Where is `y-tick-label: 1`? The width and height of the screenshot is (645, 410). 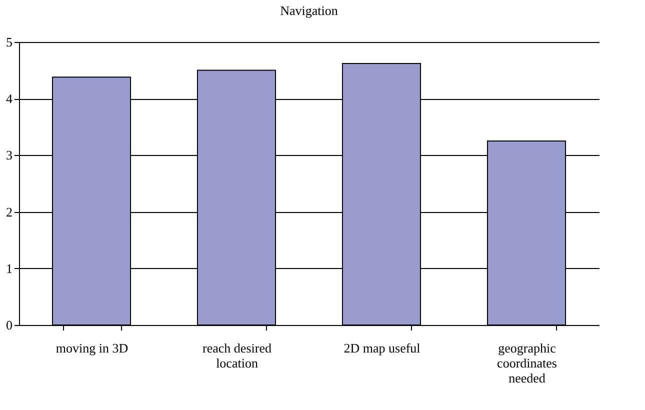 y-tick-label: 1 is located at coordinates (9, 268).